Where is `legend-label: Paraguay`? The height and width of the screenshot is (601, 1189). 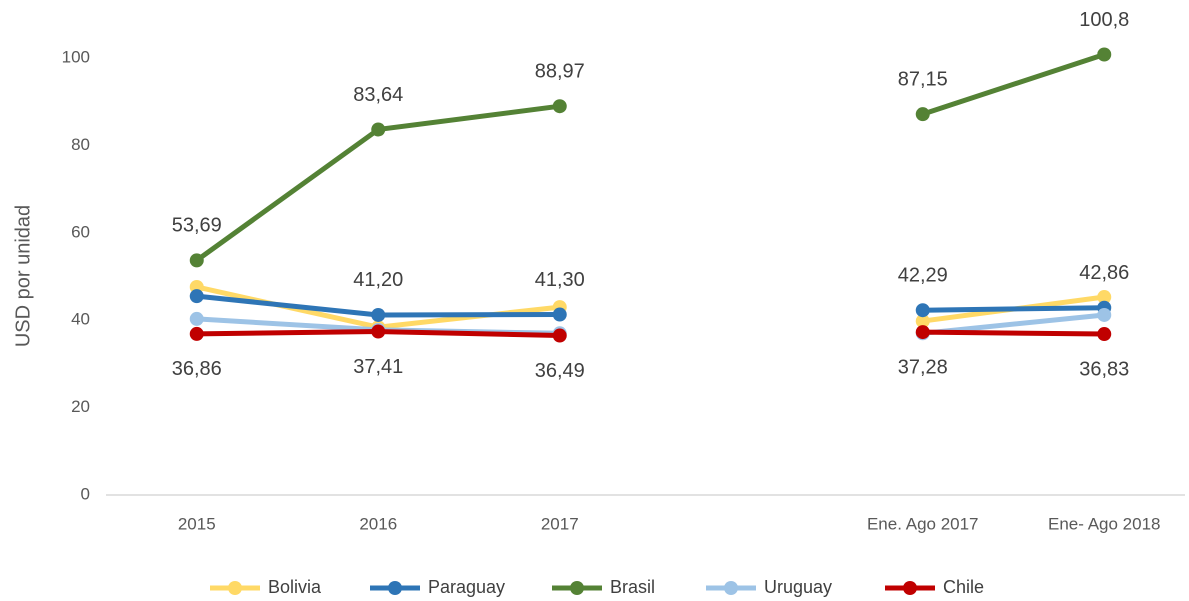
legend-label: Paraguay is located at coordinates (466, 587).